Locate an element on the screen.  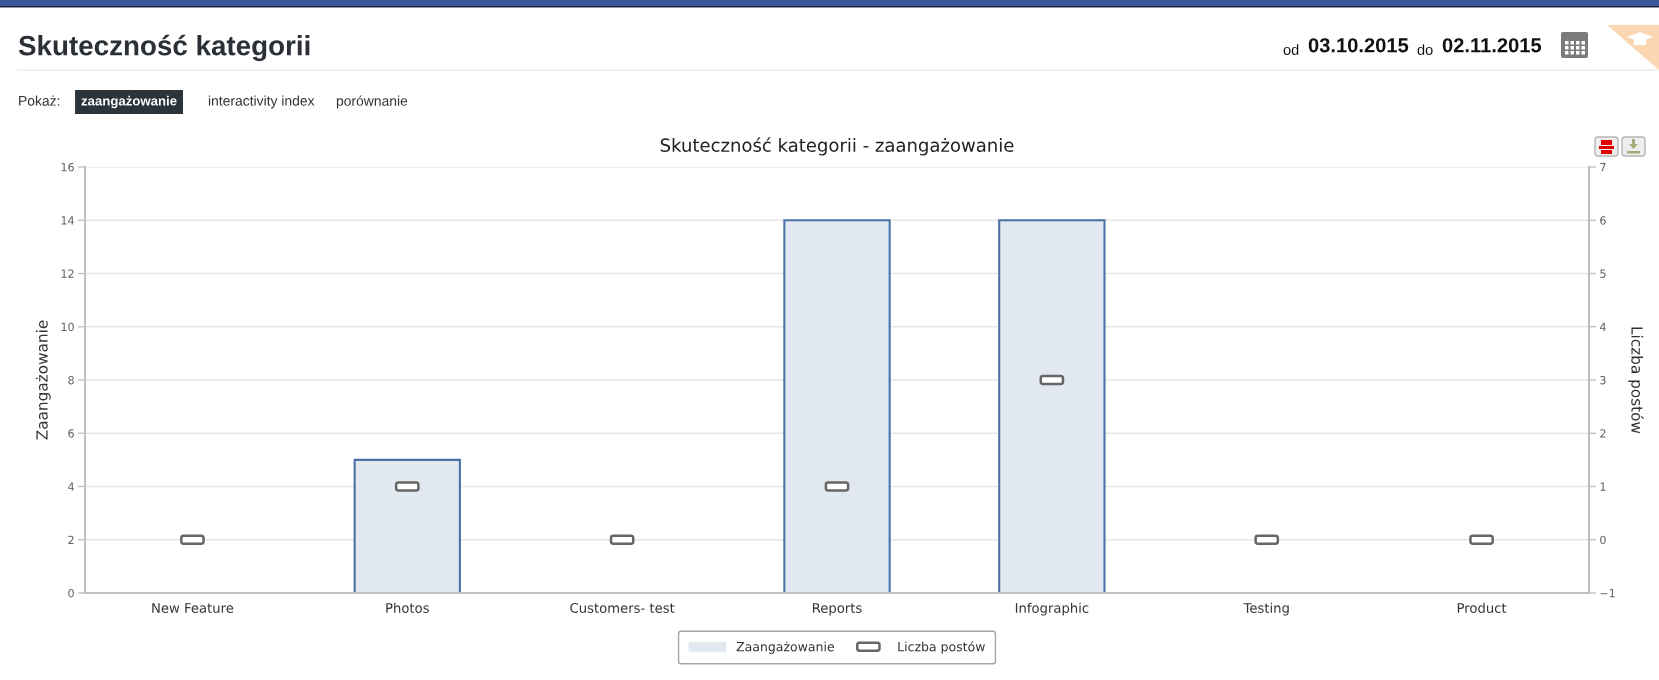
y-tick-label: 0 is located at coordinates (71, 593).